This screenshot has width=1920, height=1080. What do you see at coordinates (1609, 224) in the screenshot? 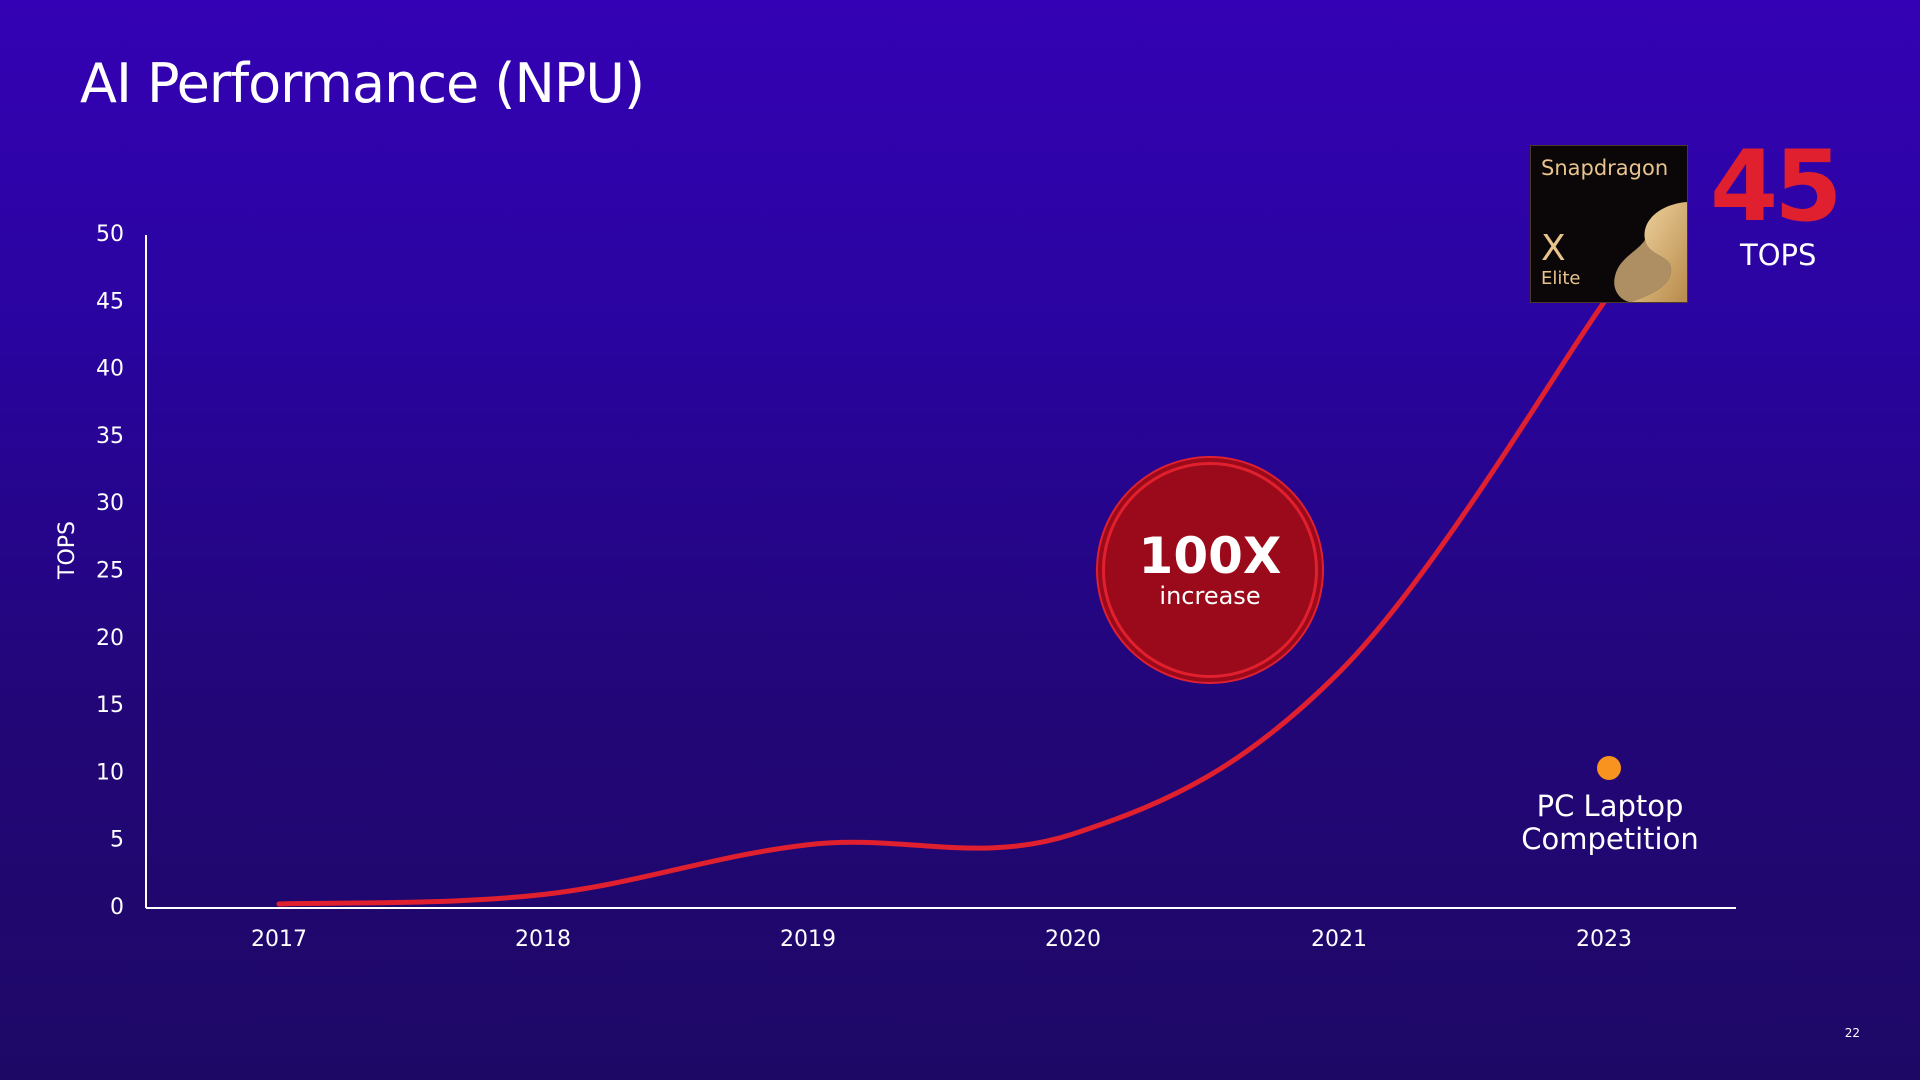
I see `snapdragon-x-elite-badge: Snapdragon X Elite` at bounding box center [1609, 224].